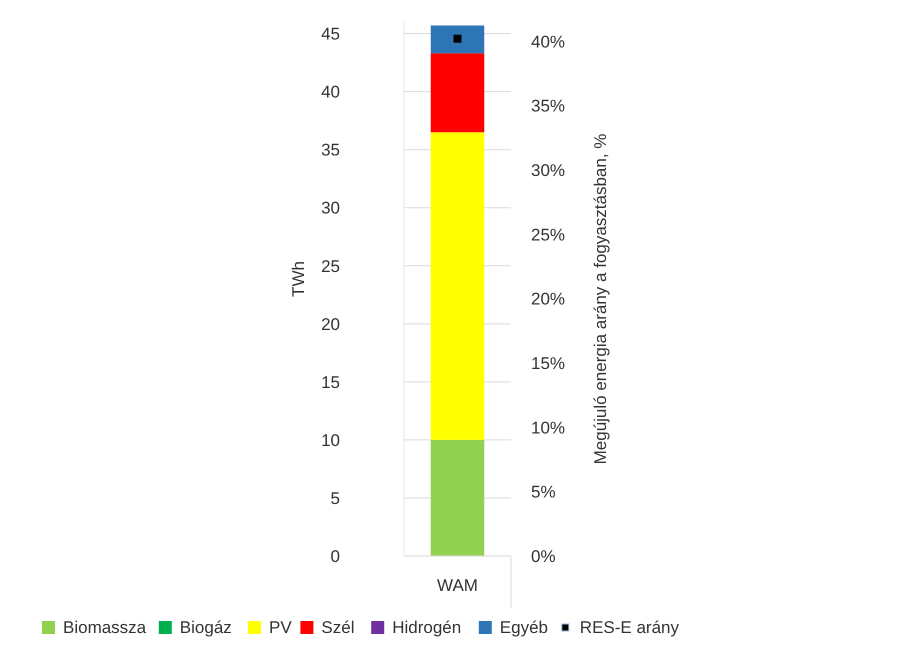  Describe the element at coordinates (330, 324) in the screenshot. I see `y-tick-label: 20` at that location.